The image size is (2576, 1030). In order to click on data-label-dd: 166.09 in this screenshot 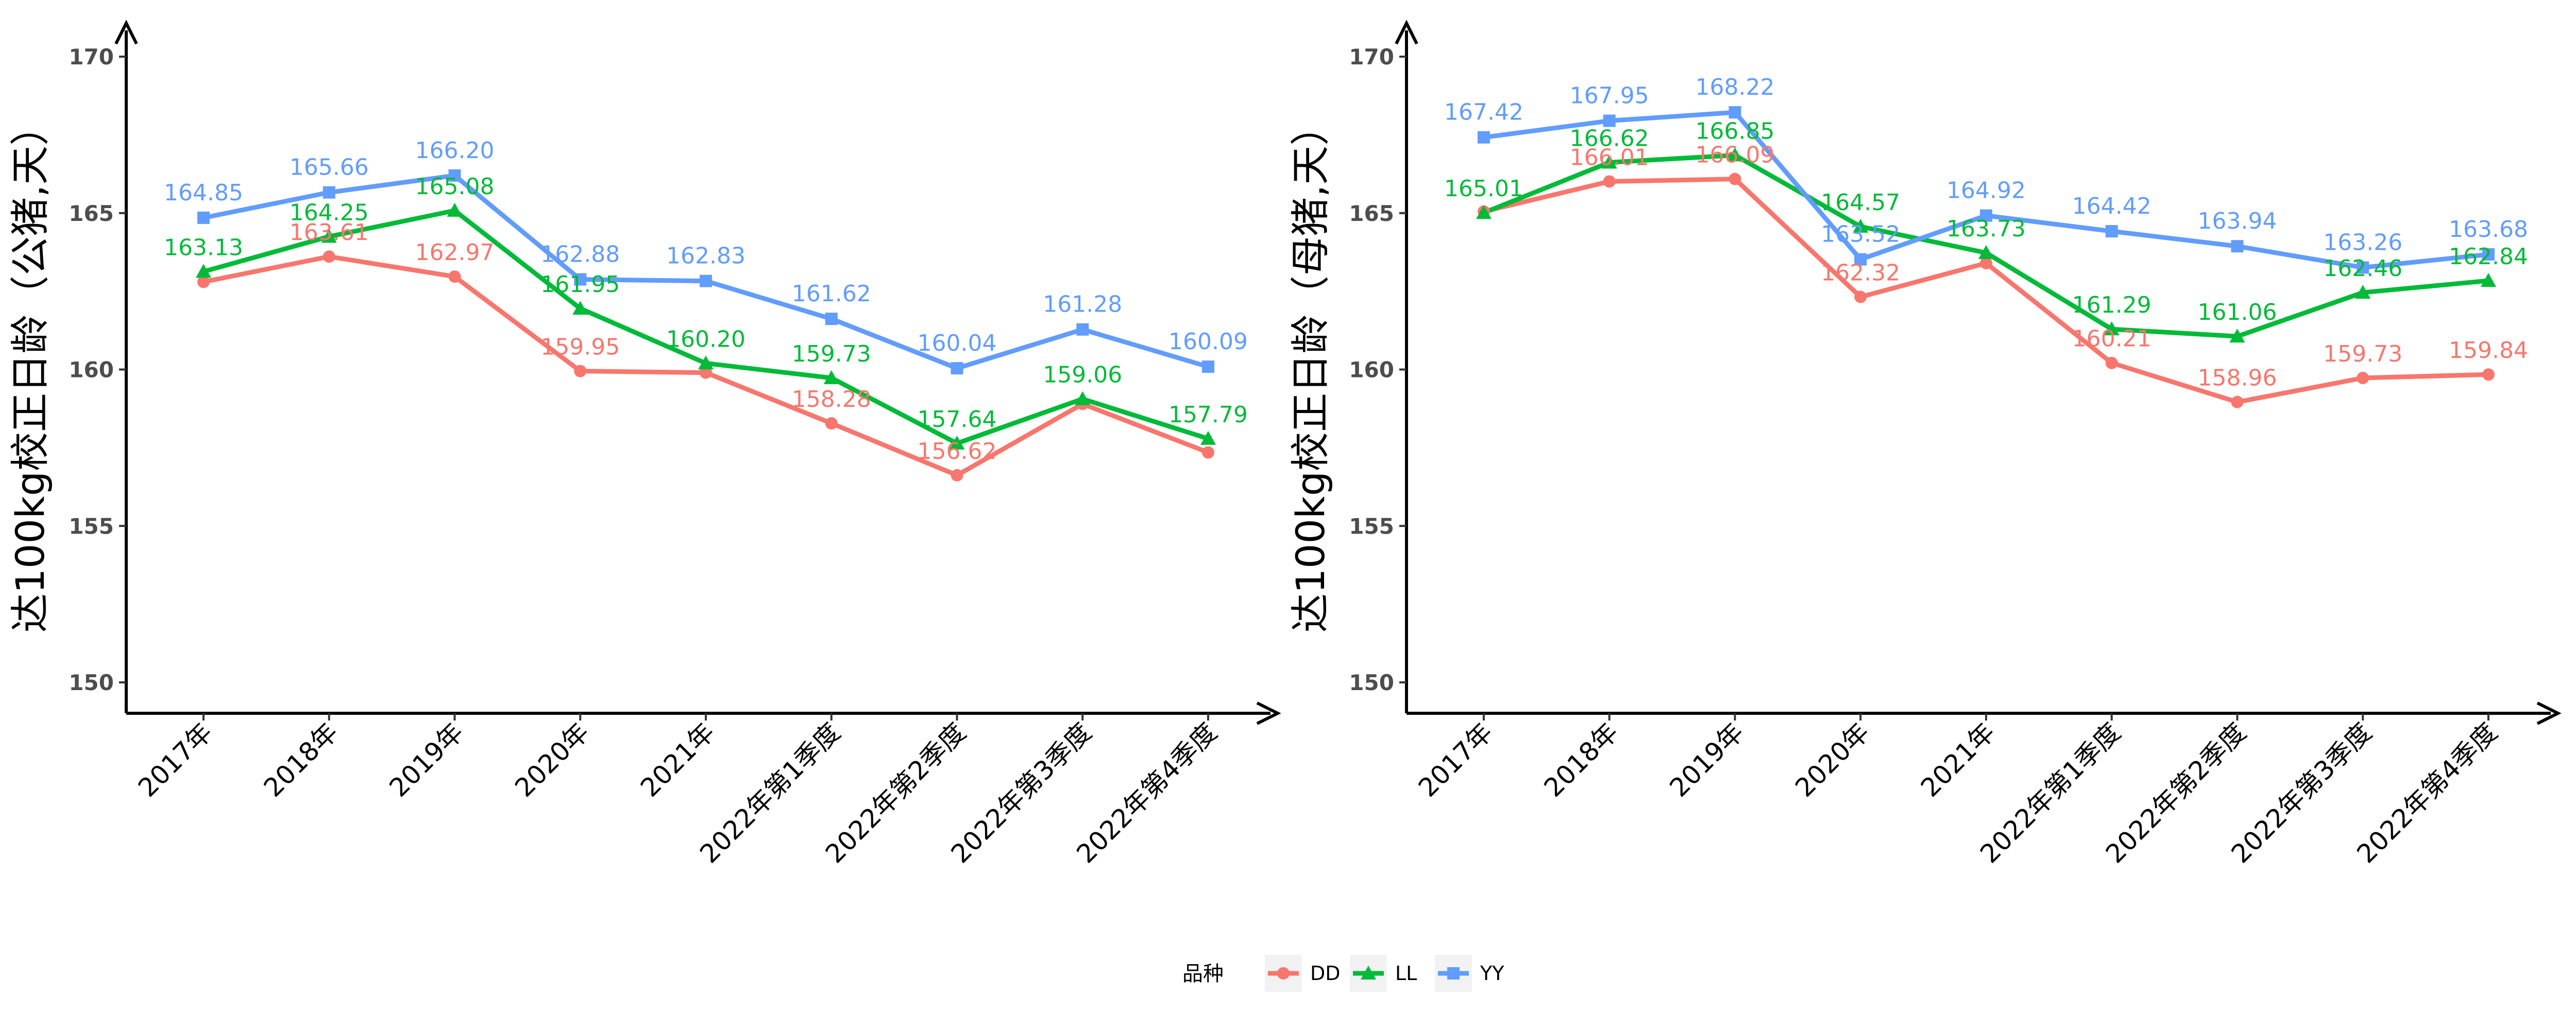, I will do `click(1735, 155)`.